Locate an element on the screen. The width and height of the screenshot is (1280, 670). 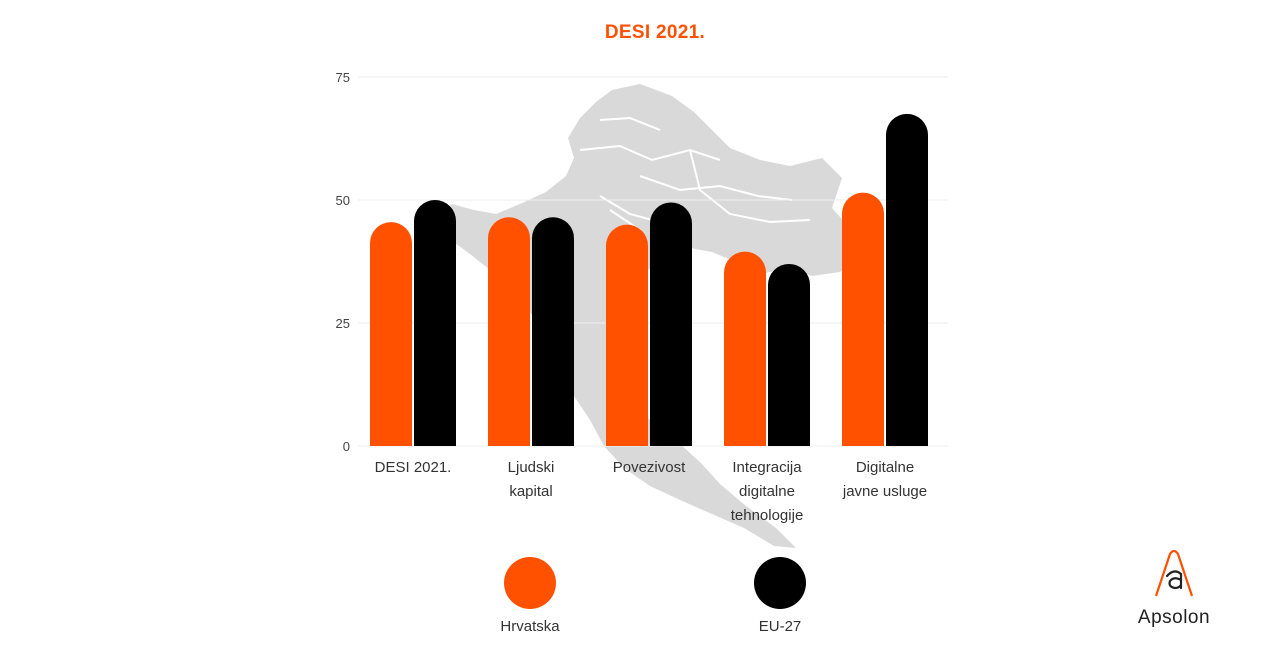
x-tick-label: DESI 2021. is located at coordinates (413, 467).